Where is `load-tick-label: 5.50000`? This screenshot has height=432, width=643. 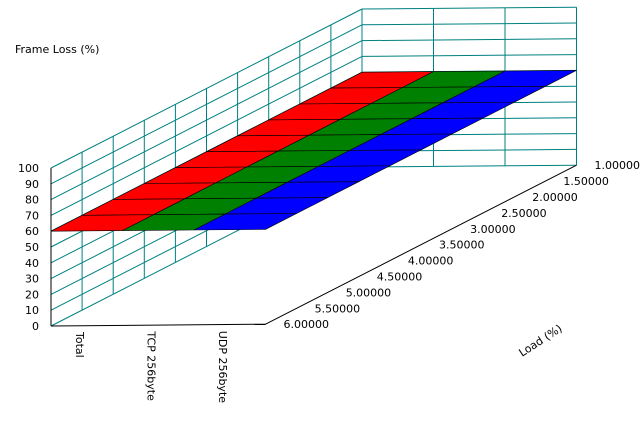
load-tick-label: 5.50000 is located at coordinates (338, 308).